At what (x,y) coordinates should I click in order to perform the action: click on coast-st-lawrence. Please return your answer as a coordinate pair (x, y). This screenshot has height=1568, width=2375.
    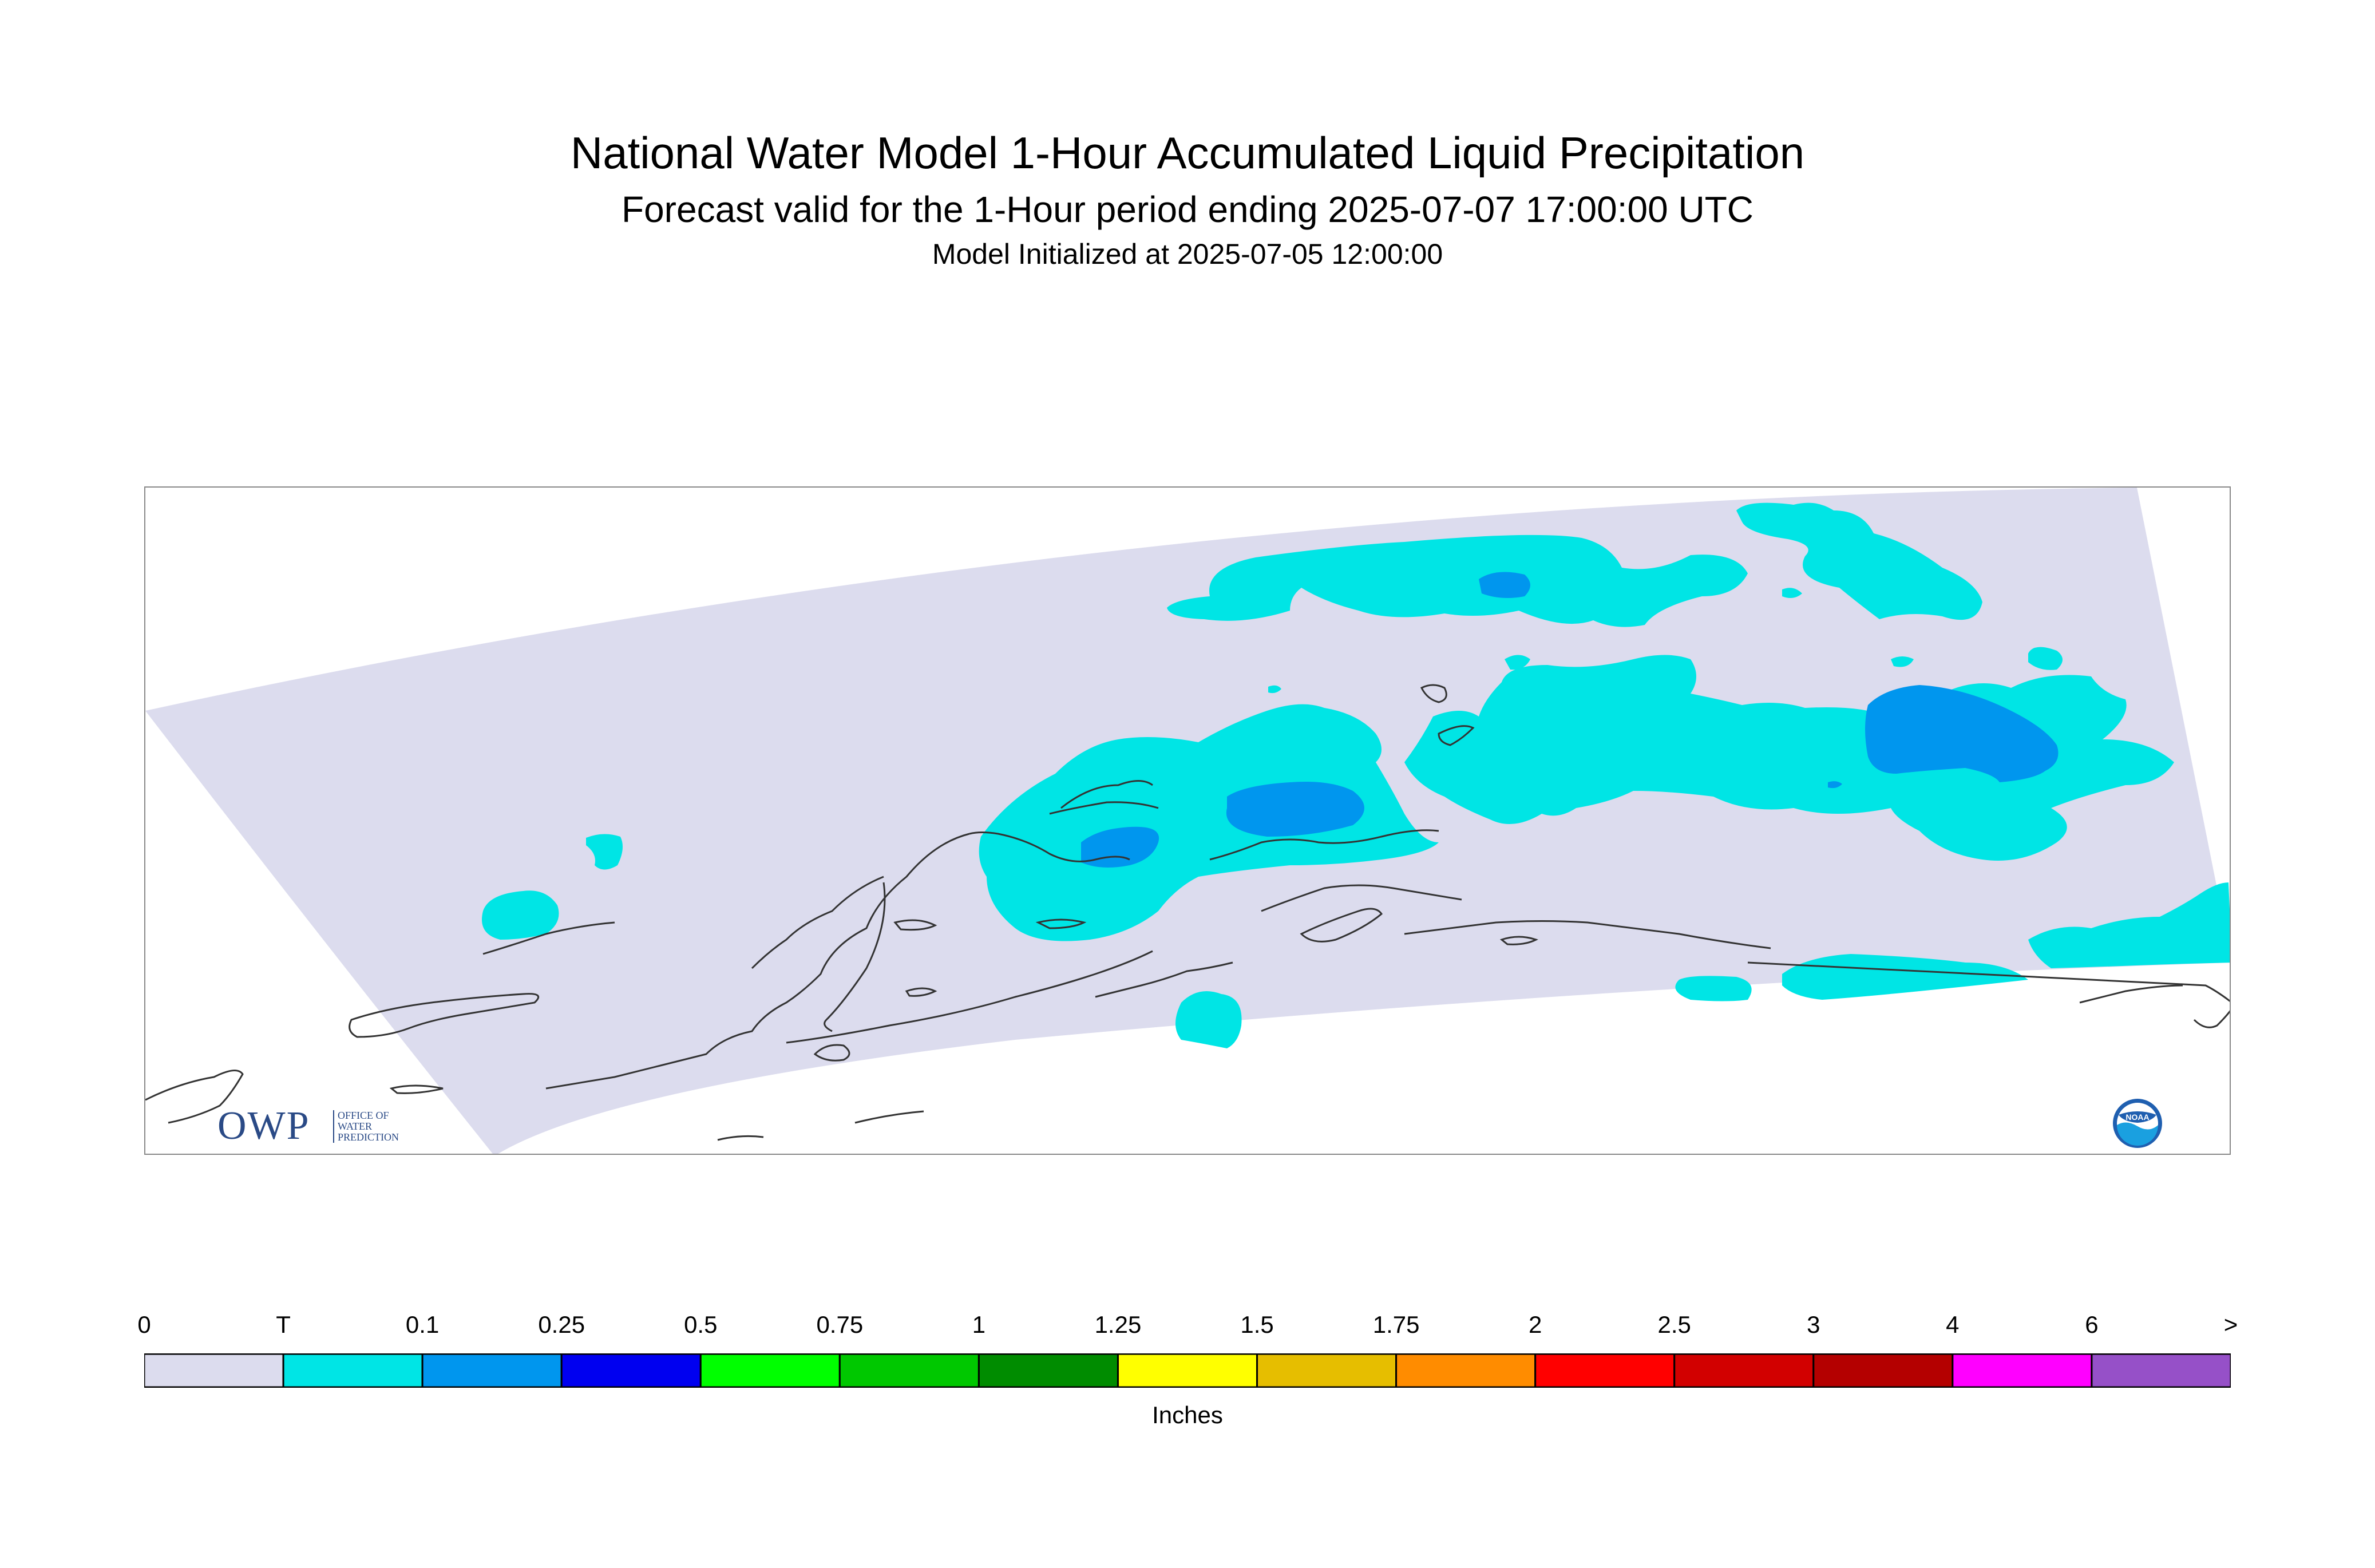
    Looking at the image, I should click on (549, 938).